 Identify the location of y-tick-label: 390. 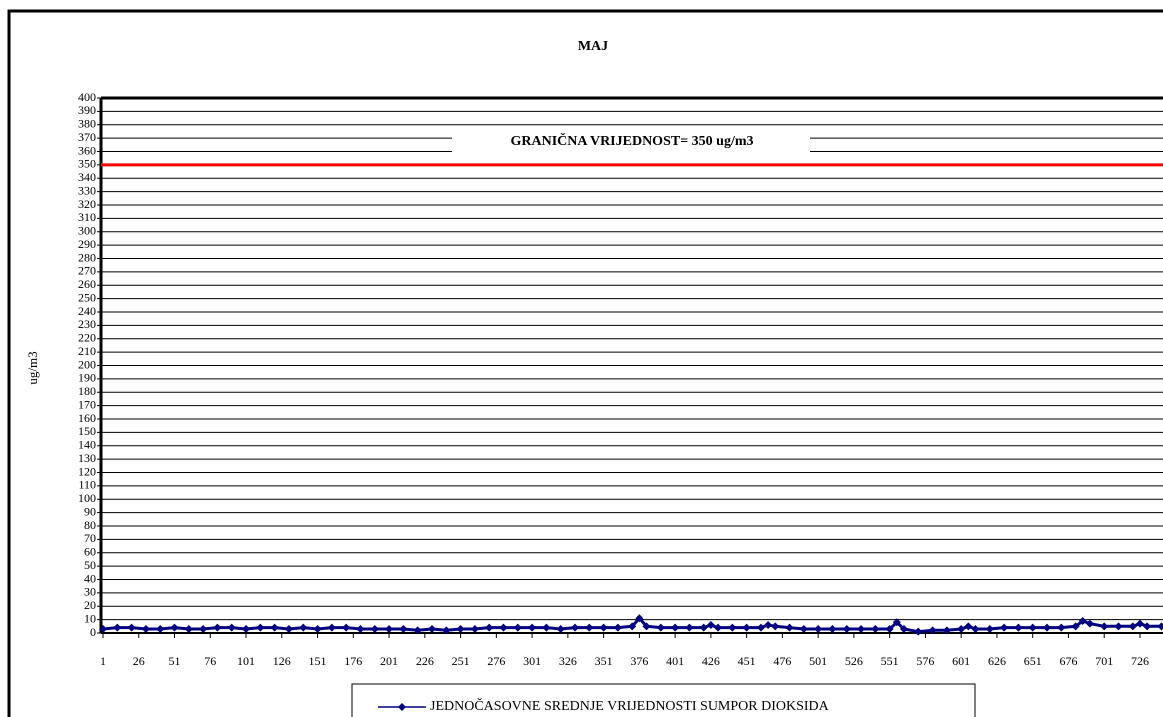
(87, 110).